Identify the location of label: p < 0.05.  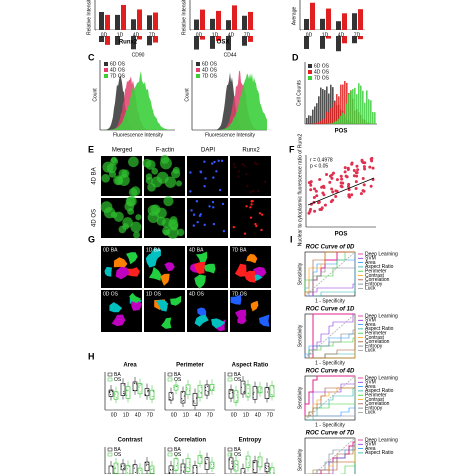
(319, 166).